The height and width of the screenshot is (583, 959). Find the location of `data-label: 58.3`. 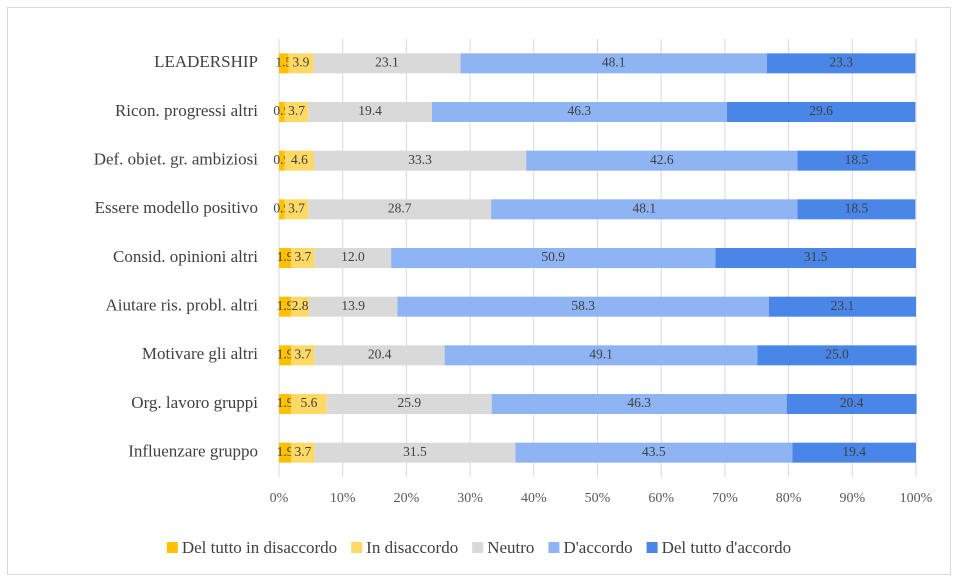

data-label: 58.3 is located at coordinates (583, 305).